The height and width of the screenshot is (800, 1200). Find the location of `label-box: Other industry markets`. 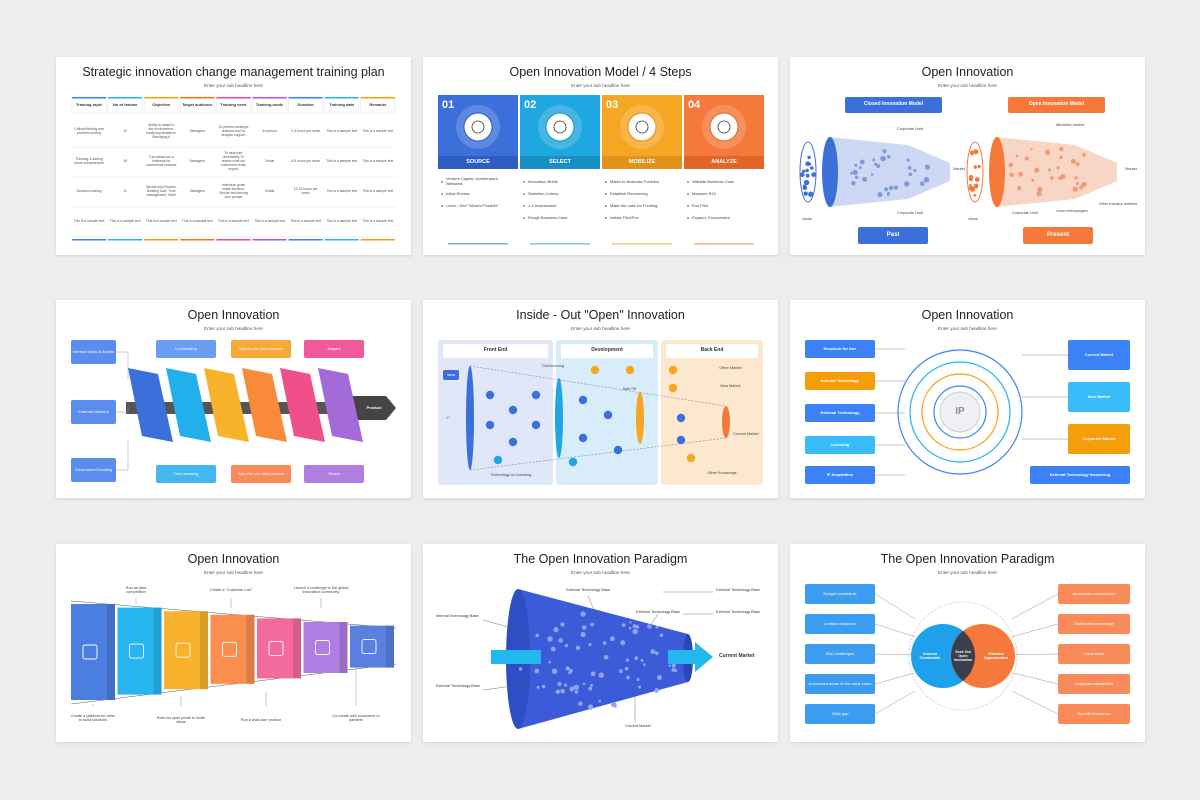

label-box: Other industry markets is located at coordinates (1118, 204).